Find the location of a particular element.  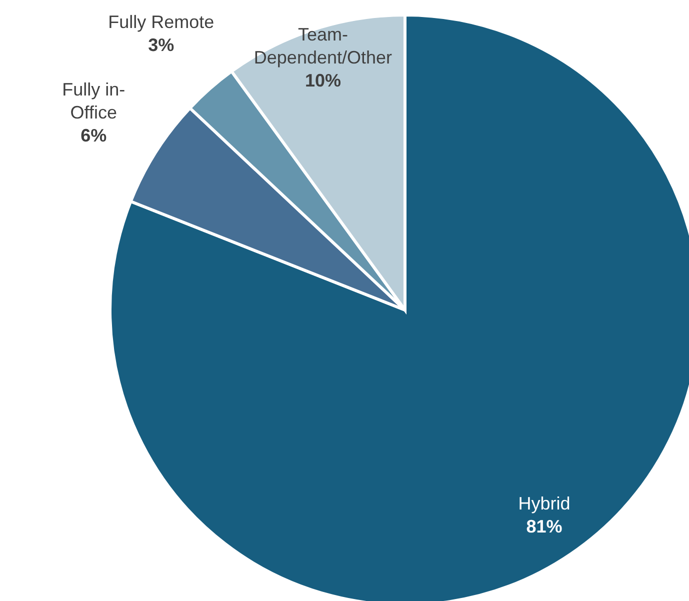

slice-label: Hybrid is located at coordinates (544, 503).